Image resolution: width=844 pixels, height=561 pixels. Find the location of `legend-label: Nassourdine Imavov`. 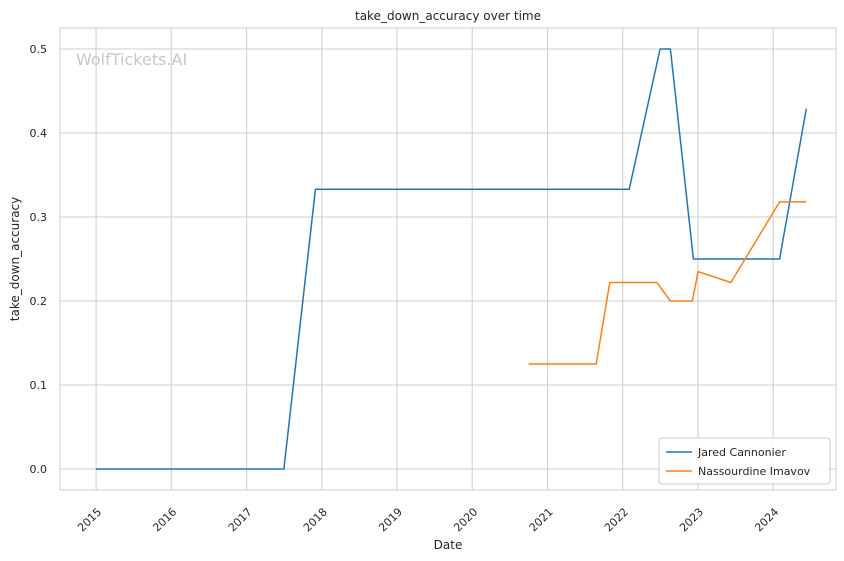

legend-label: Nassourdine Imavov is located at coordinates (754, 471).